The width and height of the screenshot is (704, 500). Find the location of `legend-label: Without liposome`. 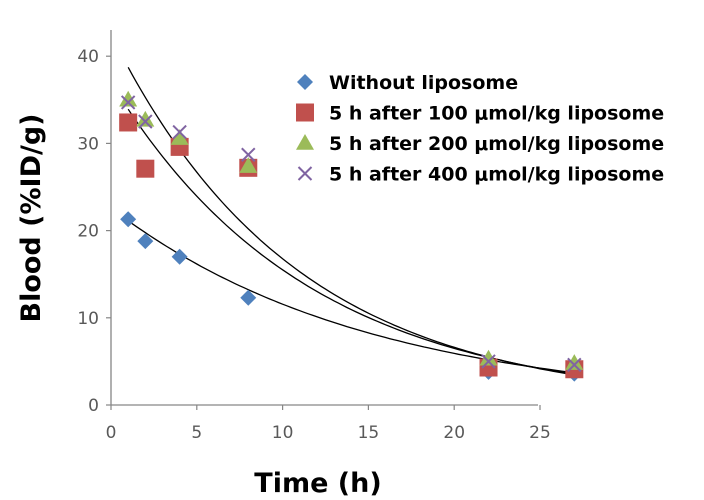

legend-label: Without liposome is located at coordinates (423, 83).